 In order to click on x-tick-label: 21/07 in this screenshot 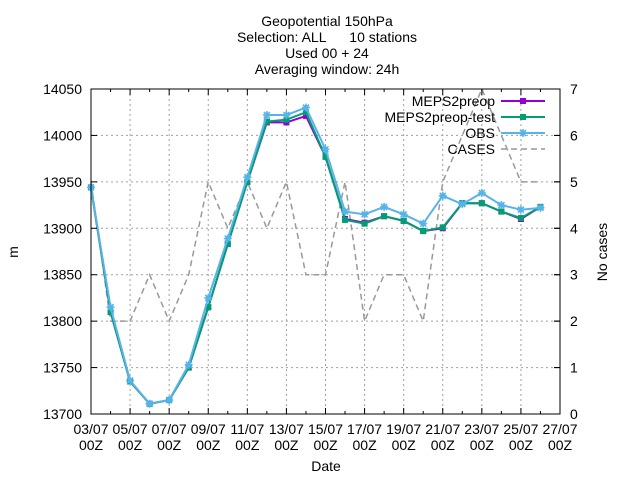, I will do `click(442, 429)`.